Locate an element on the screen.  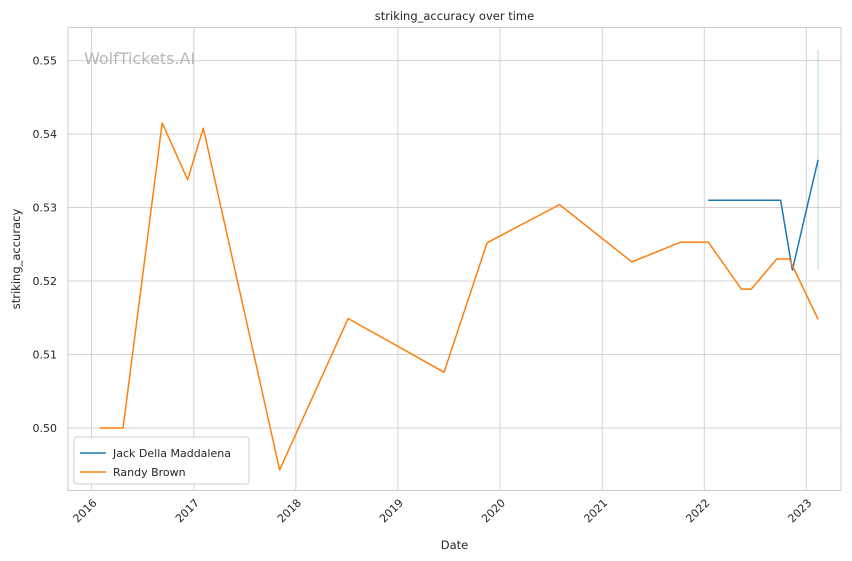
x-tick-label: 2018 is located at coordinates (289, 510).